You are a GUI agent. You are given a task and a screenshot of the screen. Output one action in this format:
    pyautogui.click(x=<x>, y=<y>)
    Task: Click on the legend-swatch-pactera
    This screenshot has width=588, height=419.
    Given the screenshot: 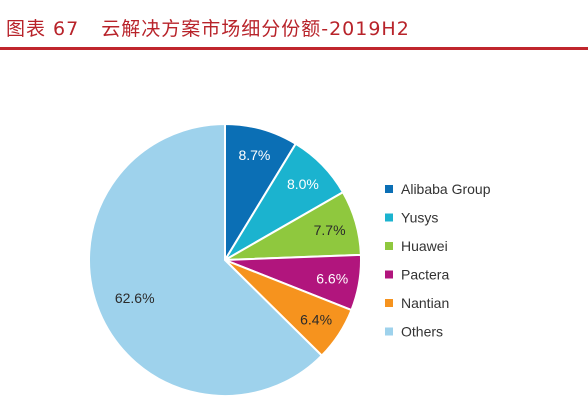 What is the action you would take?
    pyautogui.click(x=389, y=274)
    